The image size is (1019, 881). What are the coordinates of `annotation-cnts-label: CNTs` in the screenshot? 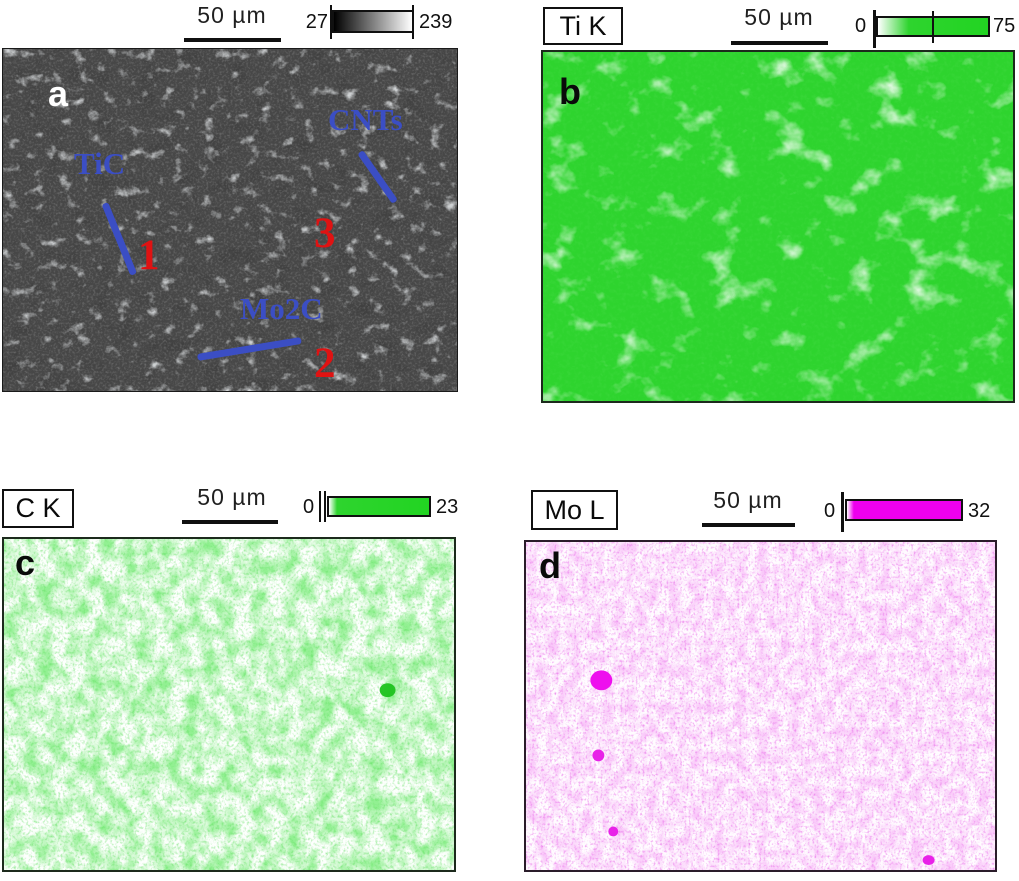 It's located at (365, 119).